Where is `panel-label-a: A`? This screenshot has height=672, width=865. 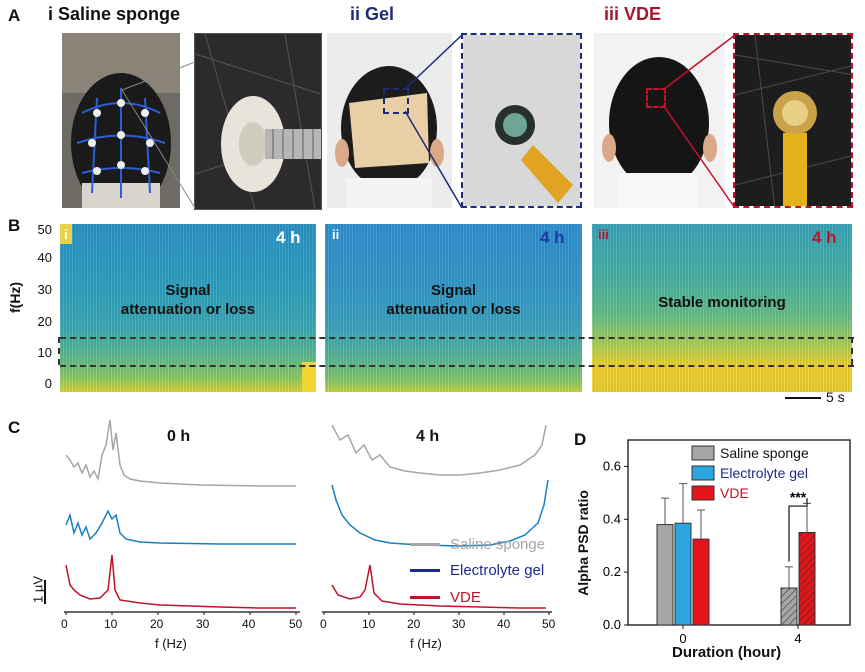
panel-label-a: A is located at coordinates (14, 15).